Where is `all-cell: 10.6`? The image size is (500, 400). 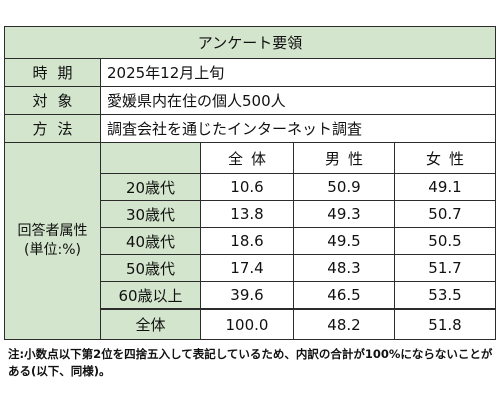 all-cell: 10.6 is located at coordinates (247, 187).